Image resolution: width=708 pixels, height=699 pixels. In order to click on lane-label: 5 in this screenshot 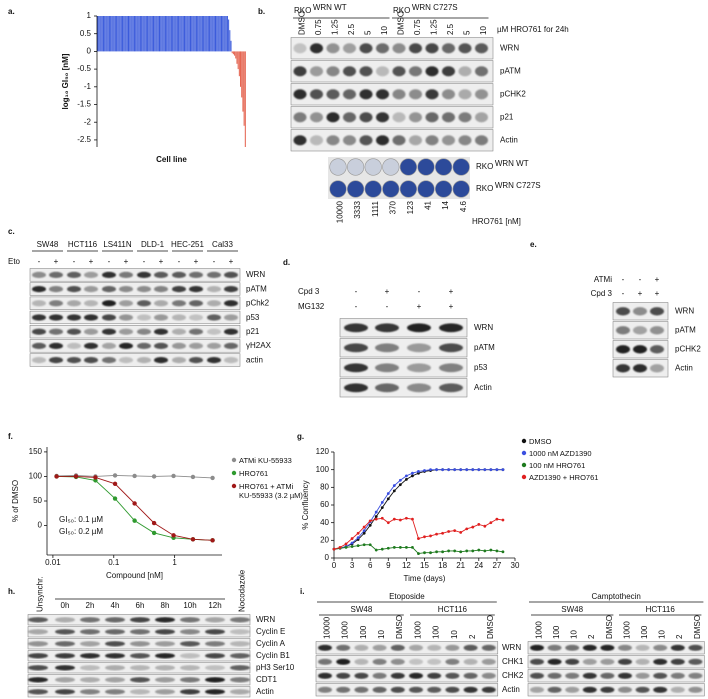, I will do `click(367, 32)`.